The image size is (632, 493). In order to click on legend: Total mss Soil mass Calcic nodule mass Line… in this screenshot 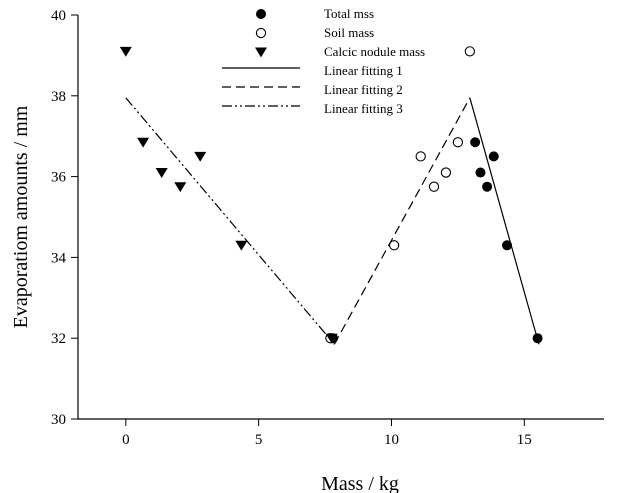, I will do `click(323, 61)`.